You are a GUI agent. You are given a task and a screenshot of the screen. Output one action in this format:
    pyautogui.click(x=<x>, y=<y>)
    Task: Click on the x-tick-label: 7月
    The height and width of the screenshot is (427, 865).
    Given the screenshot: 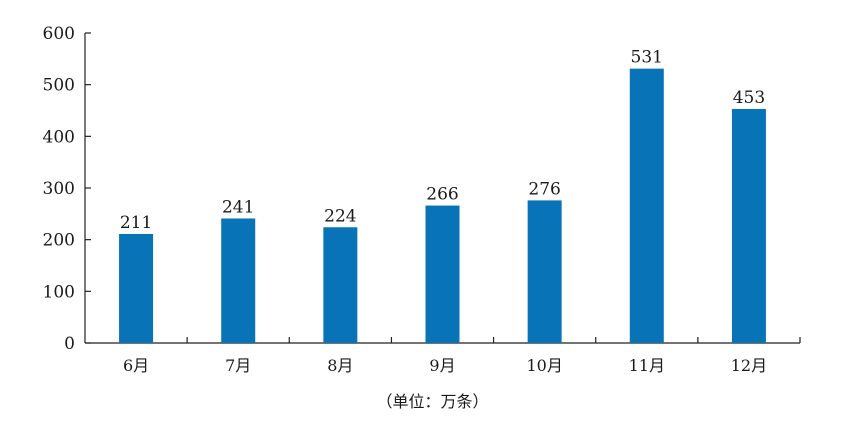 What is the action you would take?
    pyautogui.click(x=238, y=365)
    